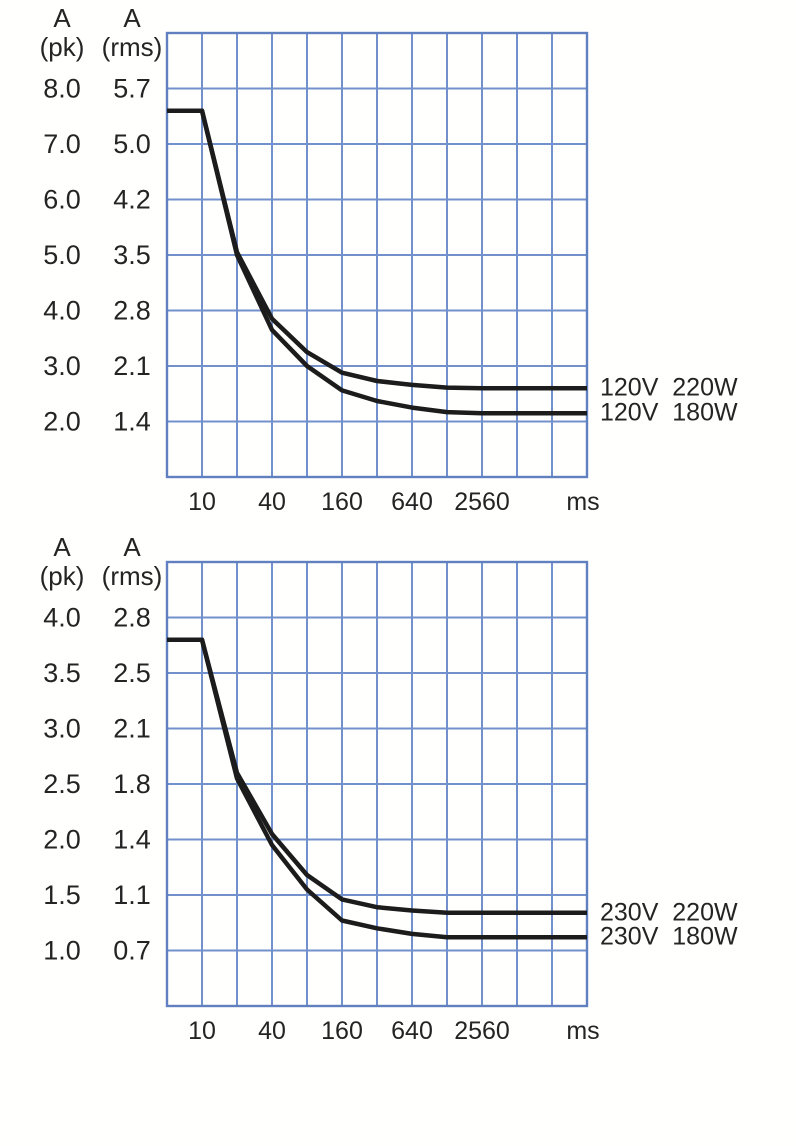  I want to click on curve-230v-180w, so click(377, 788).